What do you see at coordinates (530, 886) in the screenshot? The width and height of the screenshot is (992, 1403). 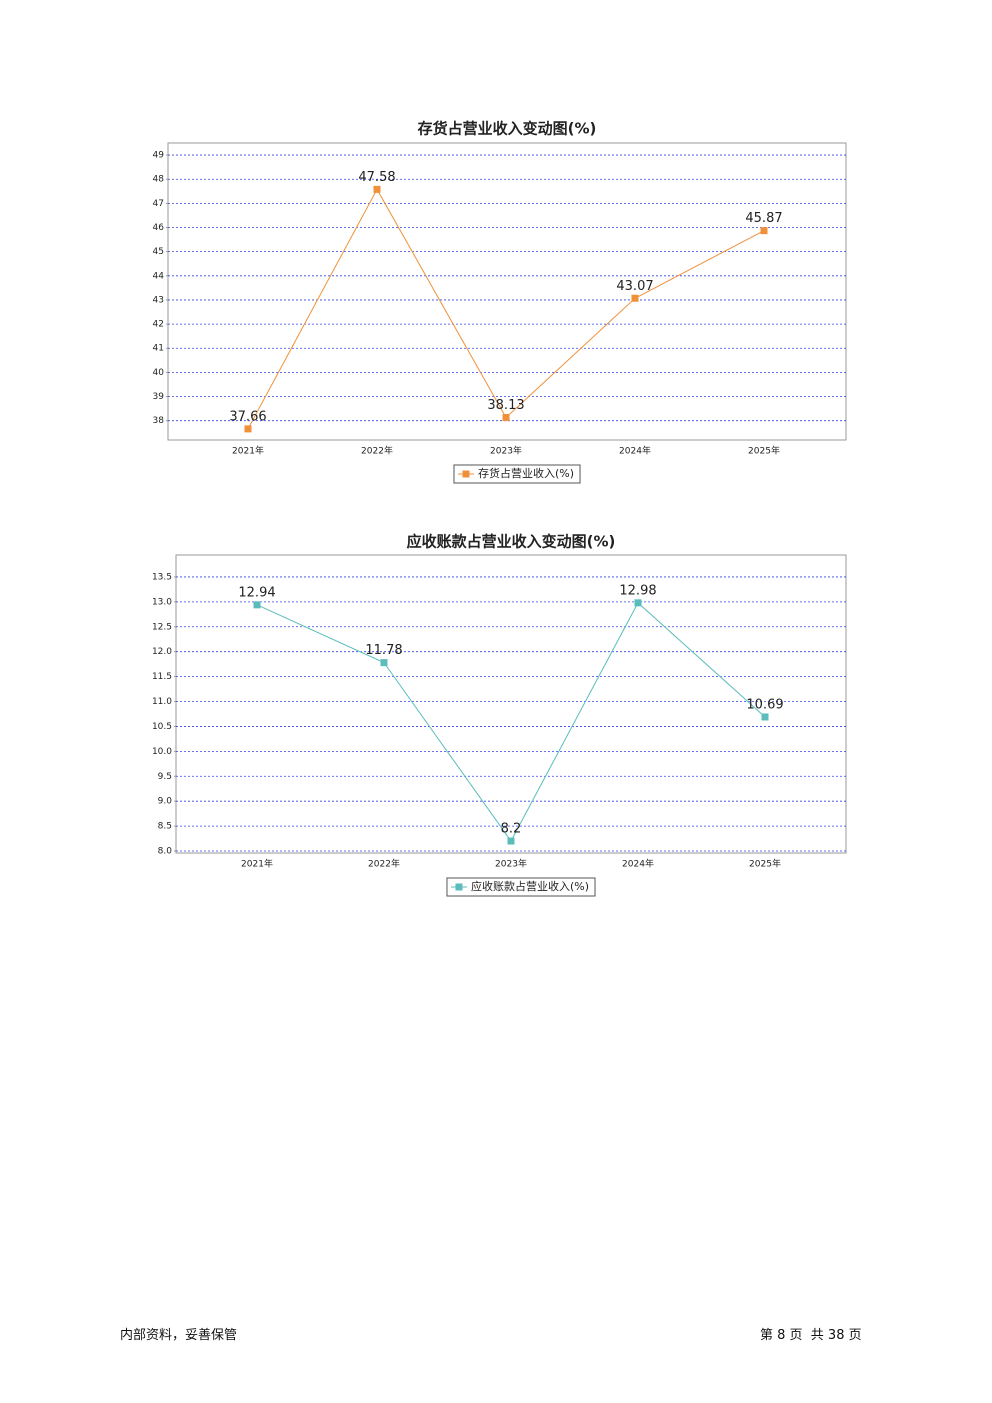 I see `legend-label: 应收账款占营业收入(%)` at bounding box center [530, 886].